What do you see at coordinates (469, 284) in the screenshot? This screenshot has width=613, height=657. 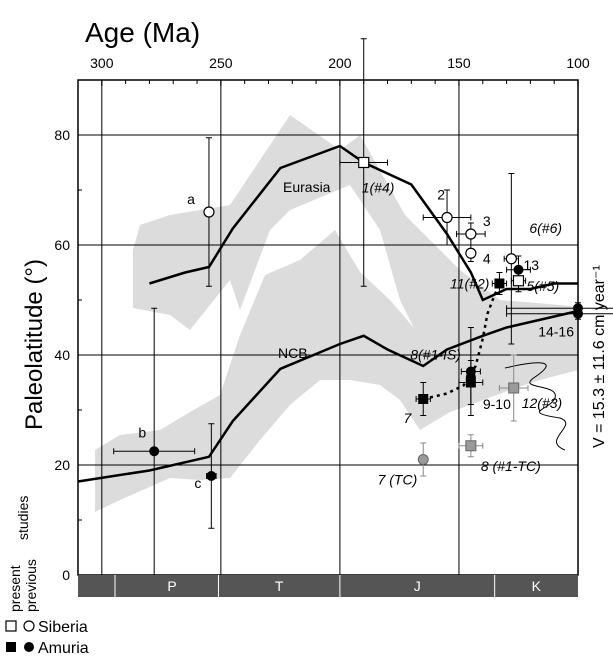 I see `point-label: 11(#2)` at bounding box center [469, 284].